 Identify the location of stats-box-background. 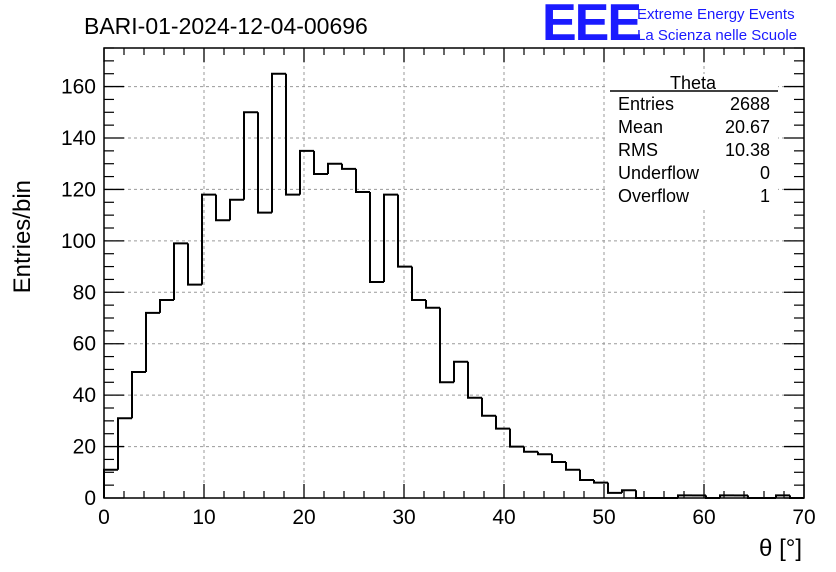
(693, 141).